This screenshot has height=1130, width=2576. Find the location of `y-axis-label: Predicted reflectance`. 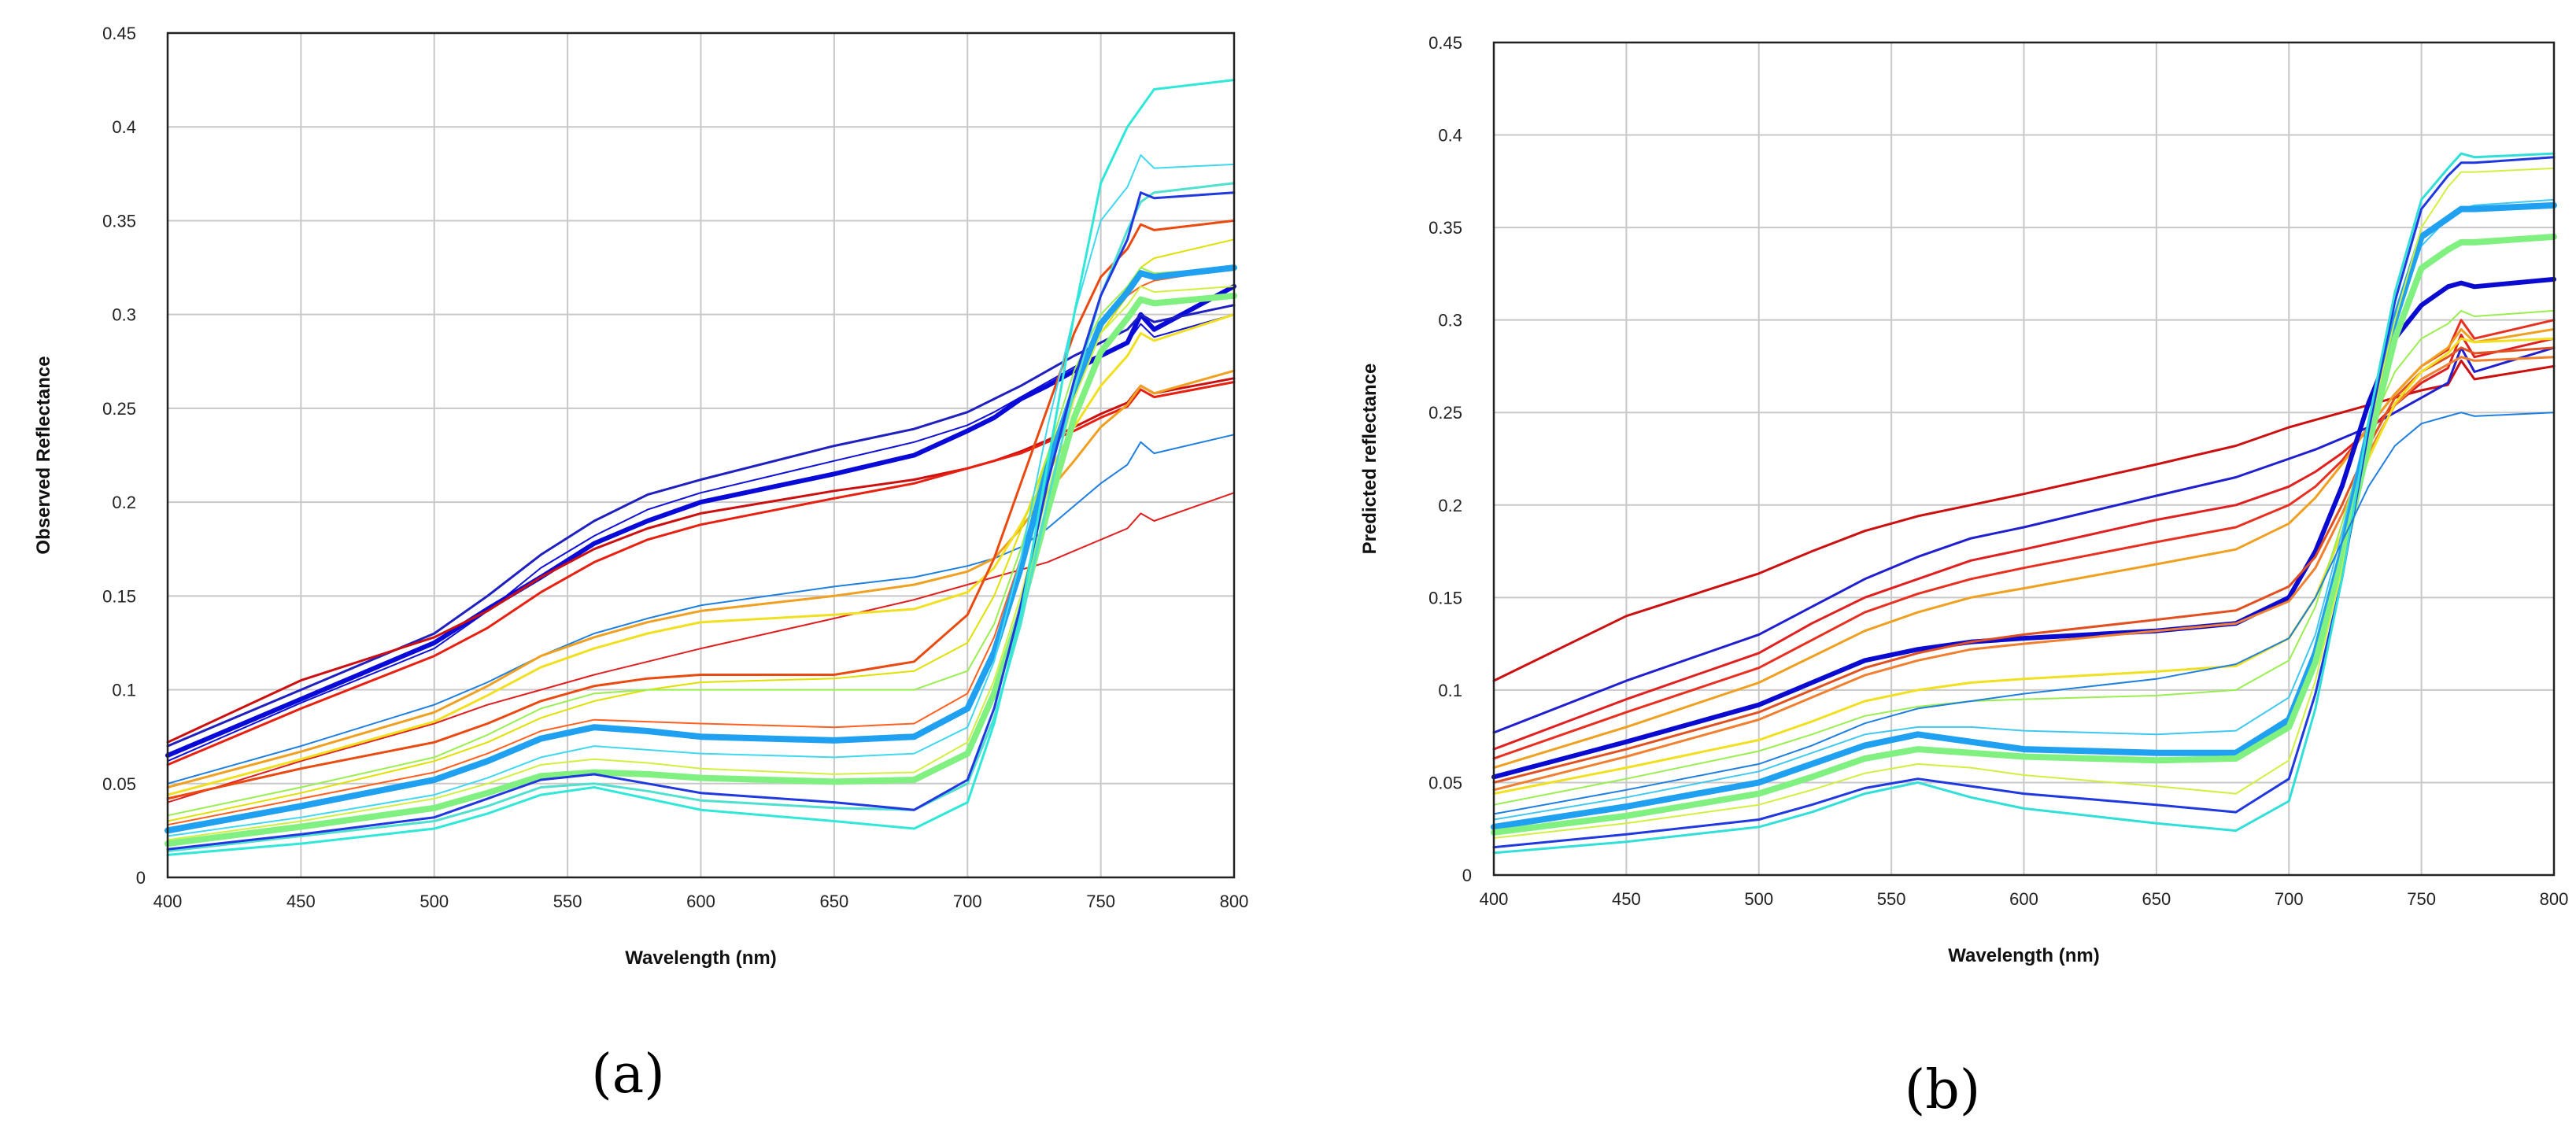

y-axis-label: Predicted reflectance is located at coordinates (1369, 459).